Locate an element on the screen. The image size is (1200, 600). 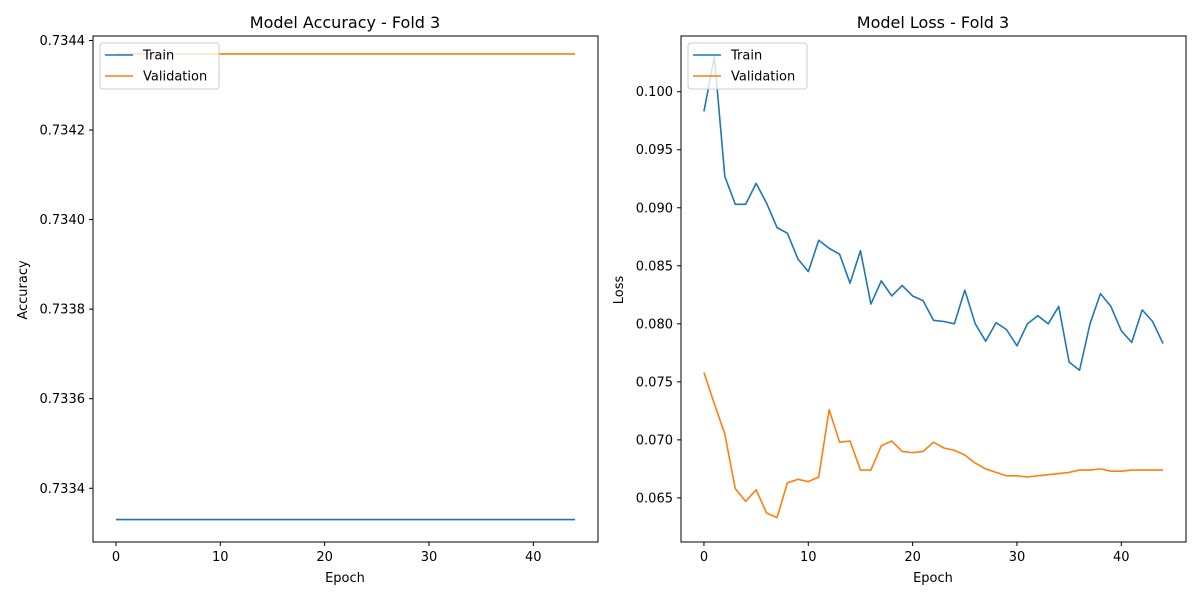
accuracy-y-tick-label: 0.7338 is located at coordinates (63, 310).